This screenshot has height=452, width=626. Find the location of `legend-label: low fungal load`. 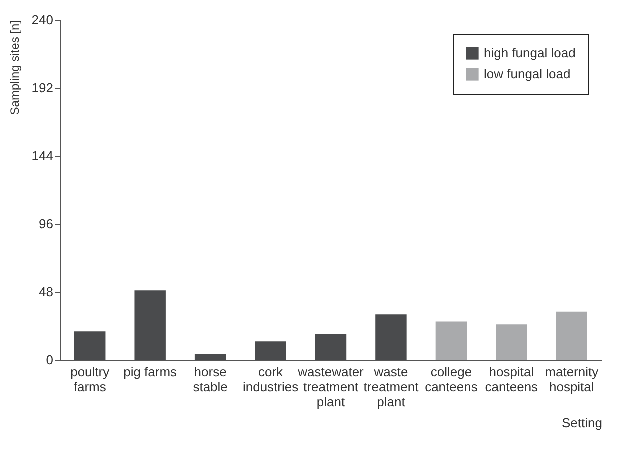

legend-label: low fungal load is located at coordinates (527, 74).